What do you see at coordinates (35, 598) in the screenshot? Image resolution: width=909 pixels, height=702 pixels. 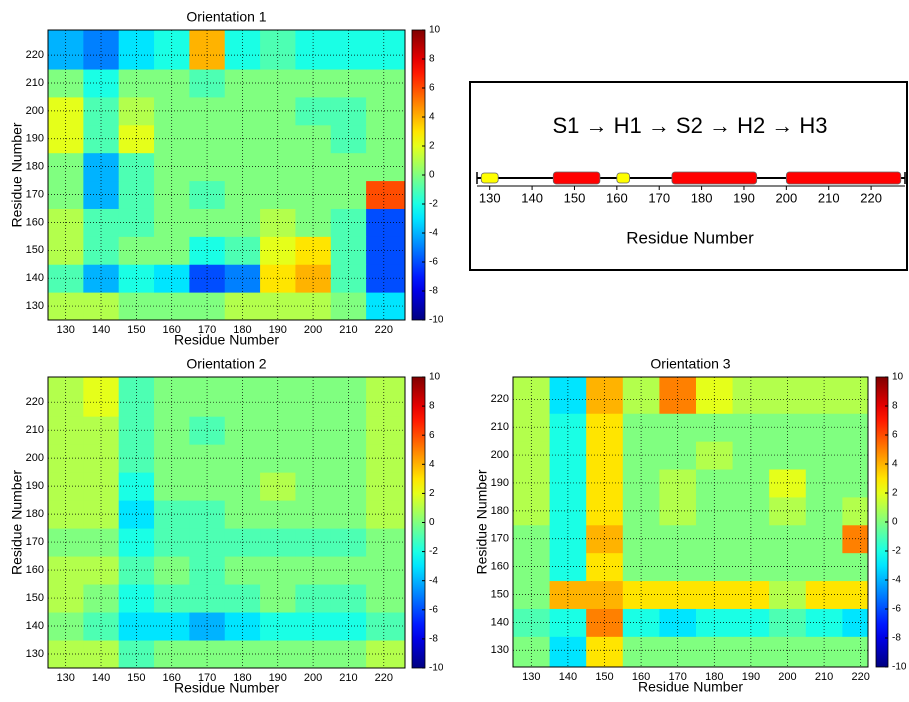 I see `y-tick-label: 150` at bounding box center [35, 598].